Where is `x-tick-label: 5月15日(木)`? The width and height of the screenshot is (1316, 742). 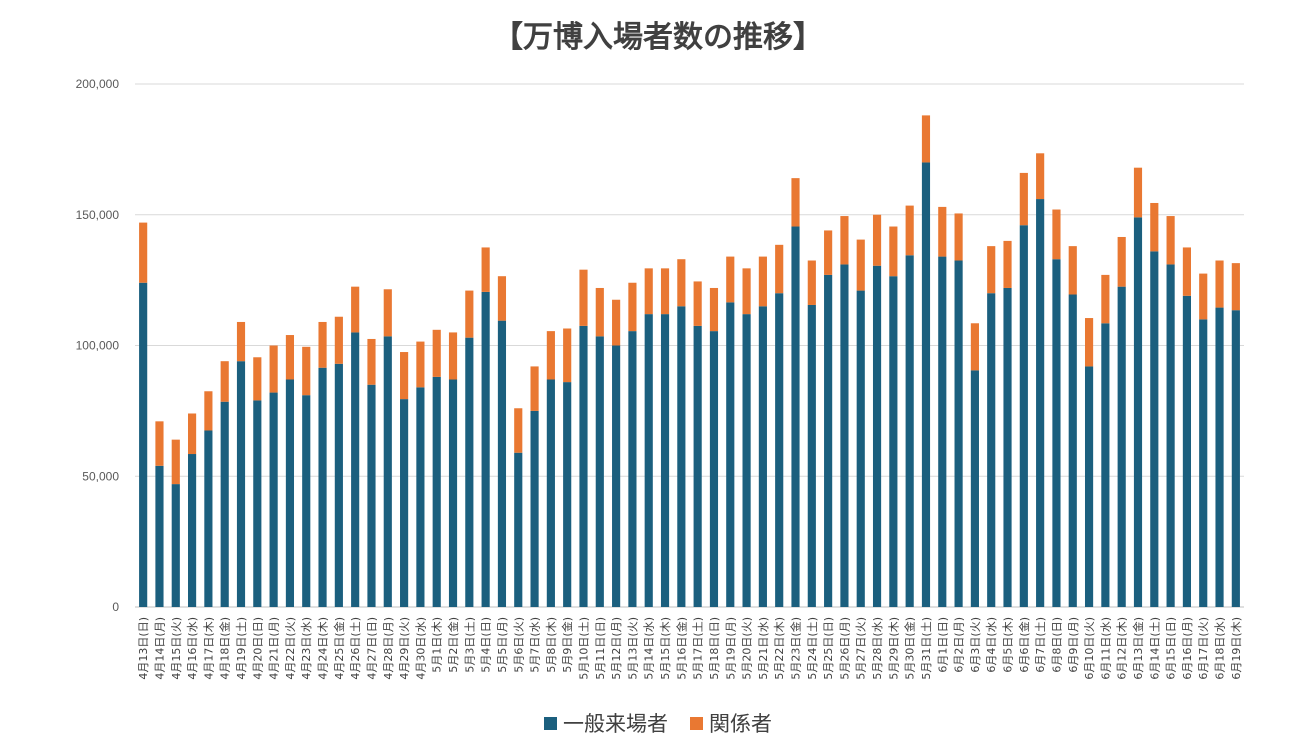
x-tick-label: 5月15日(木) is located at coordinates (665, 648).